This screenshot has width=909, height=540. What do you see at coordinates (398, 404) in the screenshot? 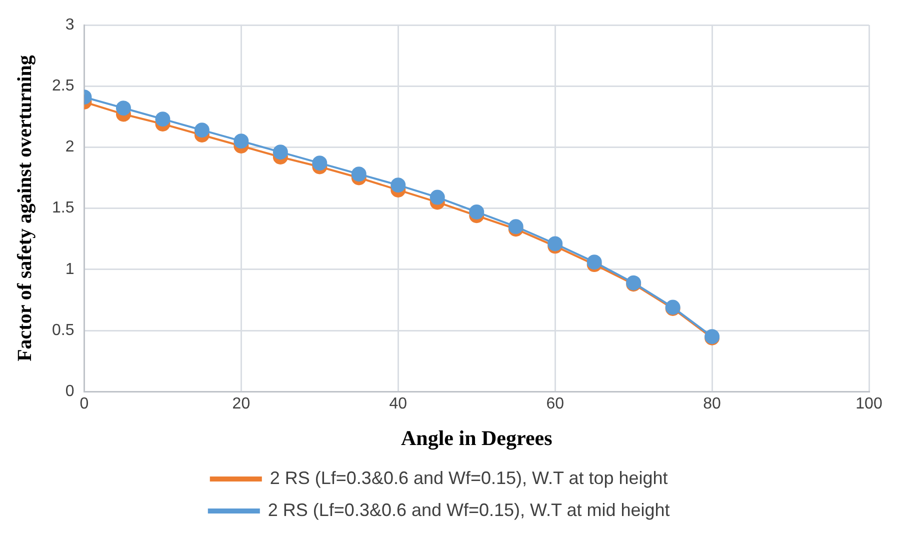
I see `x-tick-label: 40` at bounding box center [398, 404].